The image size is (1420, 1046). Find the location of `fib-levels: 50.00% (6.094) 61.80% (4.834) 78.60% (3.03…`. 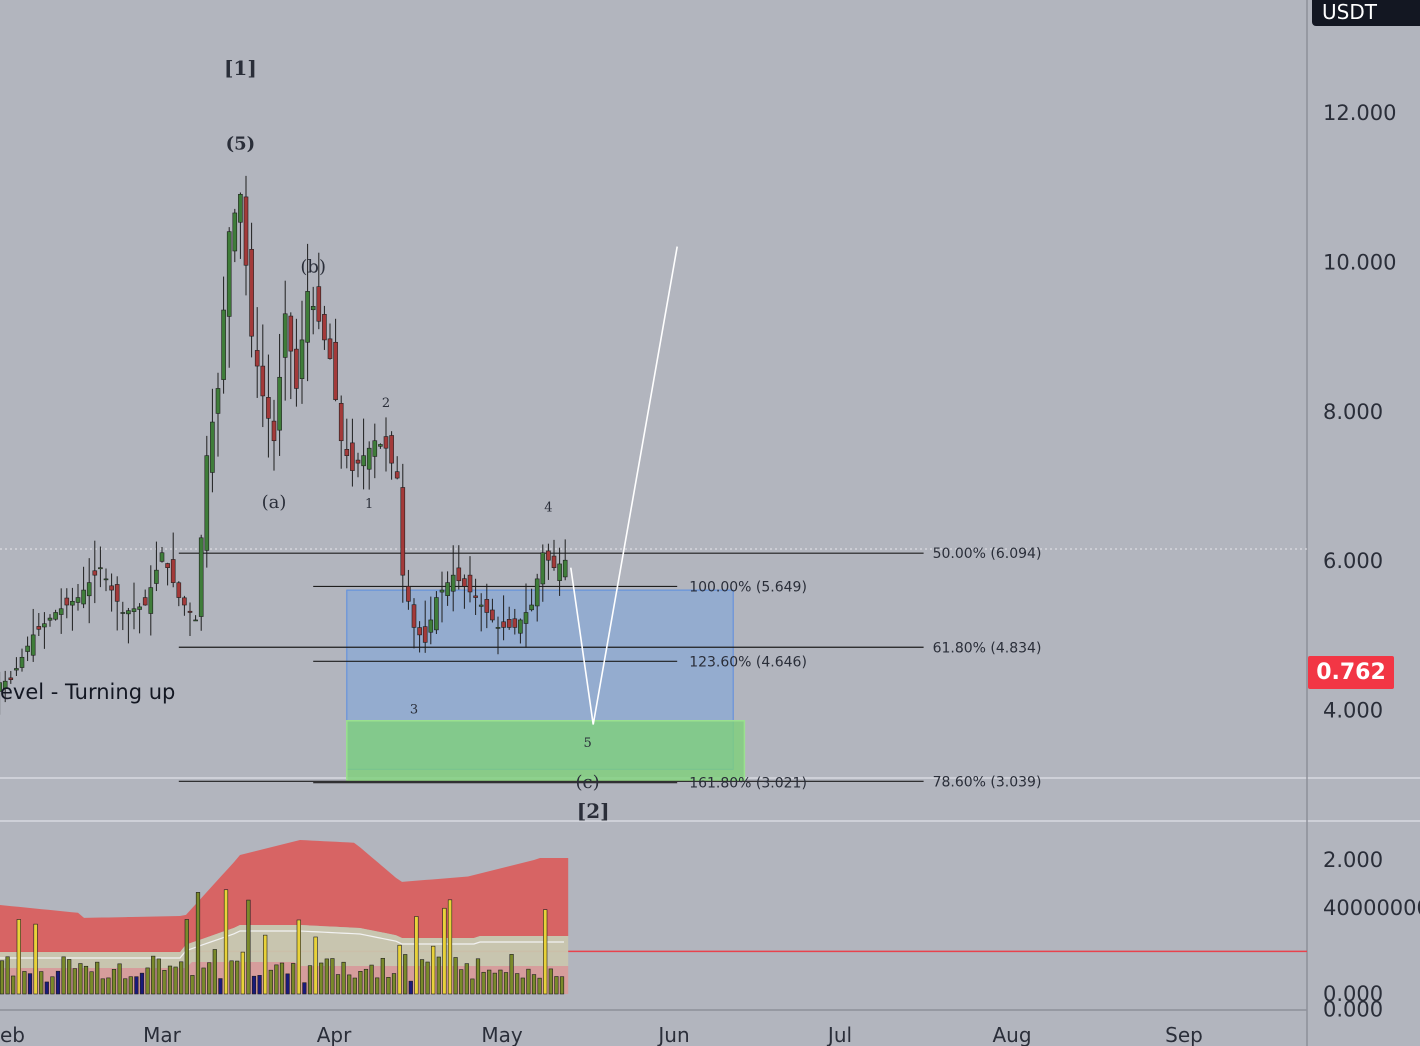

fib-levels: 50.00% (6.094) 61.80% (4.834) 78.60% (3.03… is located at coordinates (609, 669).